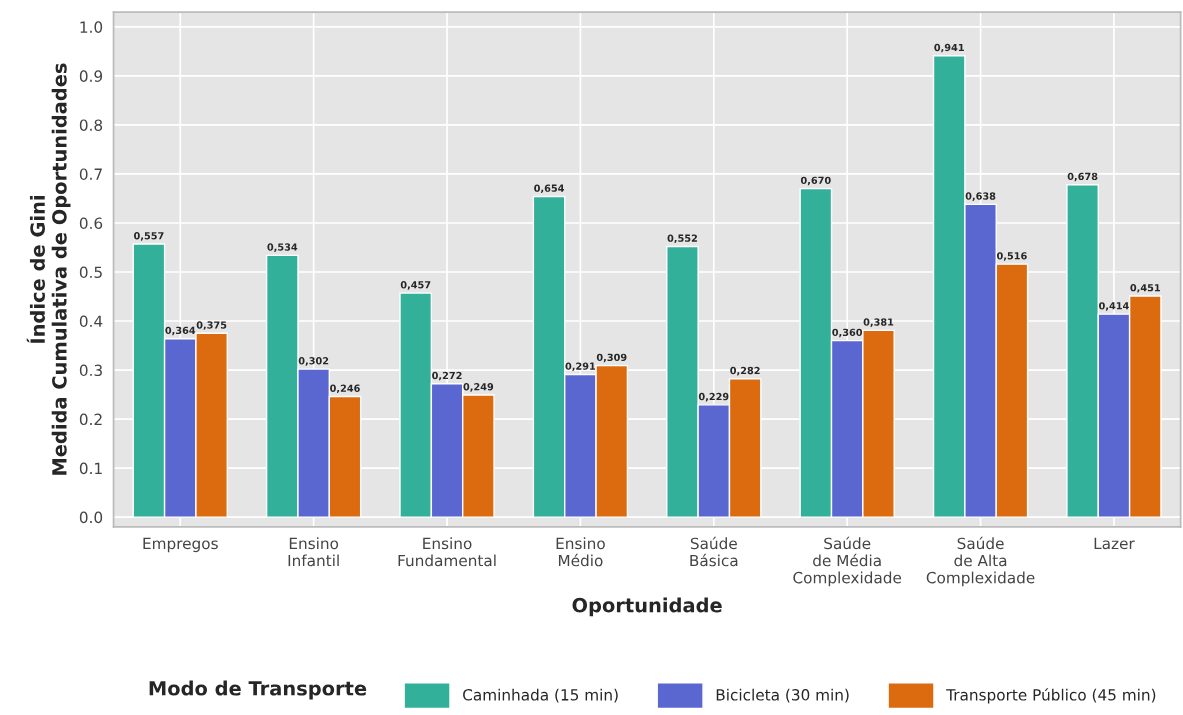 The image size is (1183, 715). I want to click on x-axis-title: Oportunidade, so click(647, 607).